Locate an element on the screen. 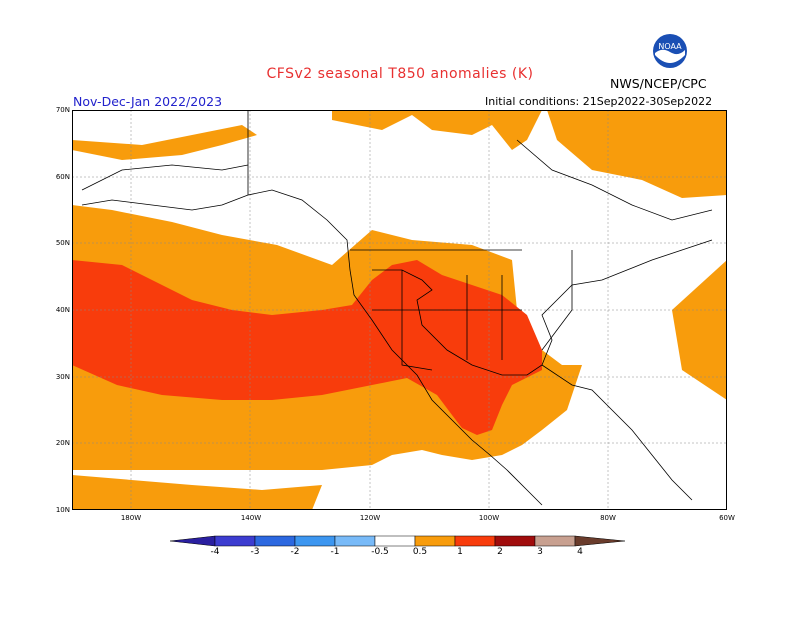 The image size is (800, 618). color-legend is located at coordinates (398, 541).